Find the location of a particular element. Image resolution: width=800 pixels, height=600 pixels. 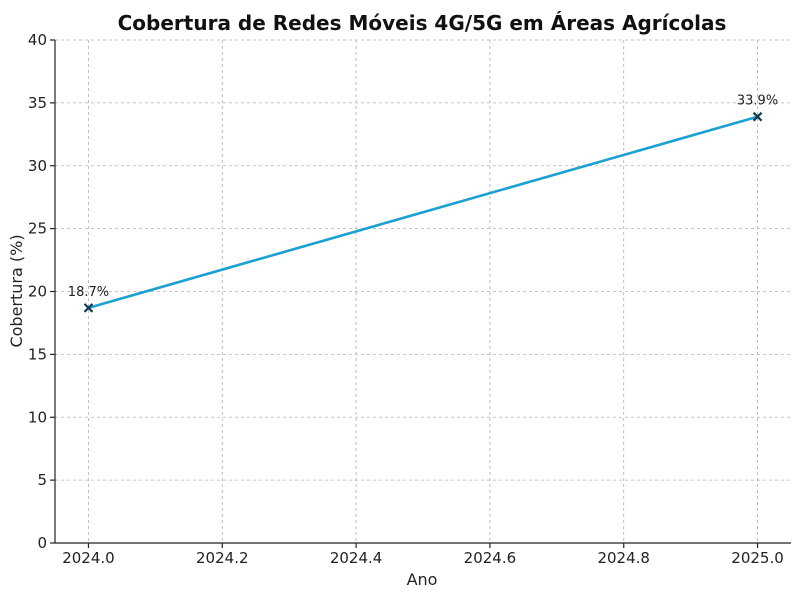

x-axis-label: Ano is located at coordinates (422, 579).